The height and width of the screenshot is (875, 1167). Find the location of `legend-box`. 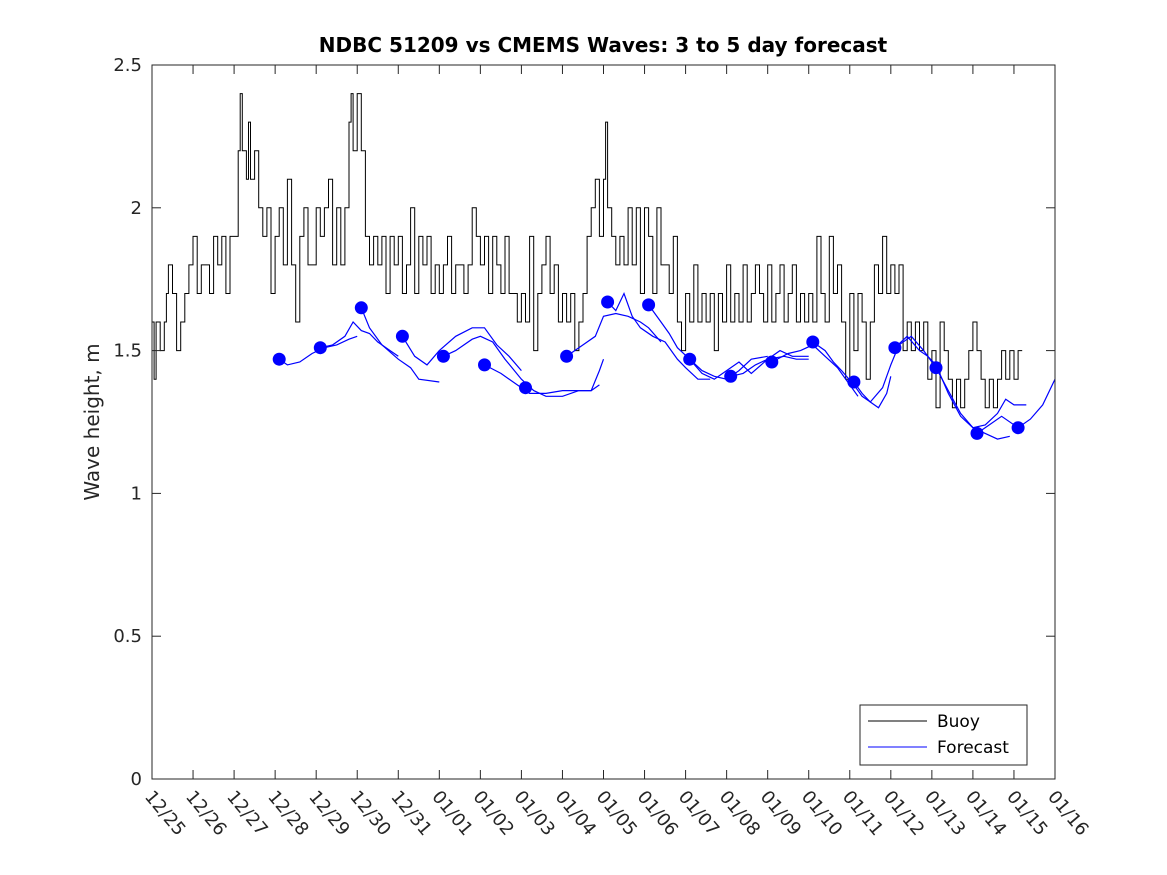

legend-box is located at coordinates (943, 735).